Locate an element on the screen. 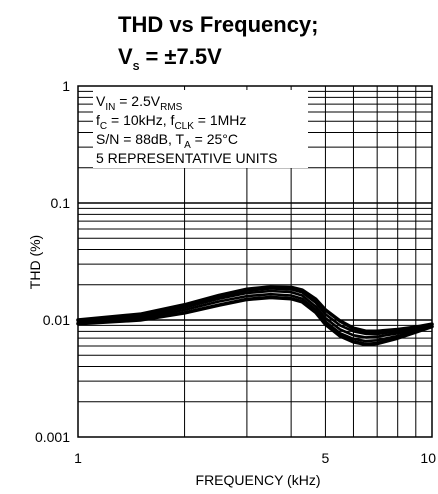 Image resolution: width=438 pixels, height=494 pixels. annotation-box is located at coordinates (200, 129).